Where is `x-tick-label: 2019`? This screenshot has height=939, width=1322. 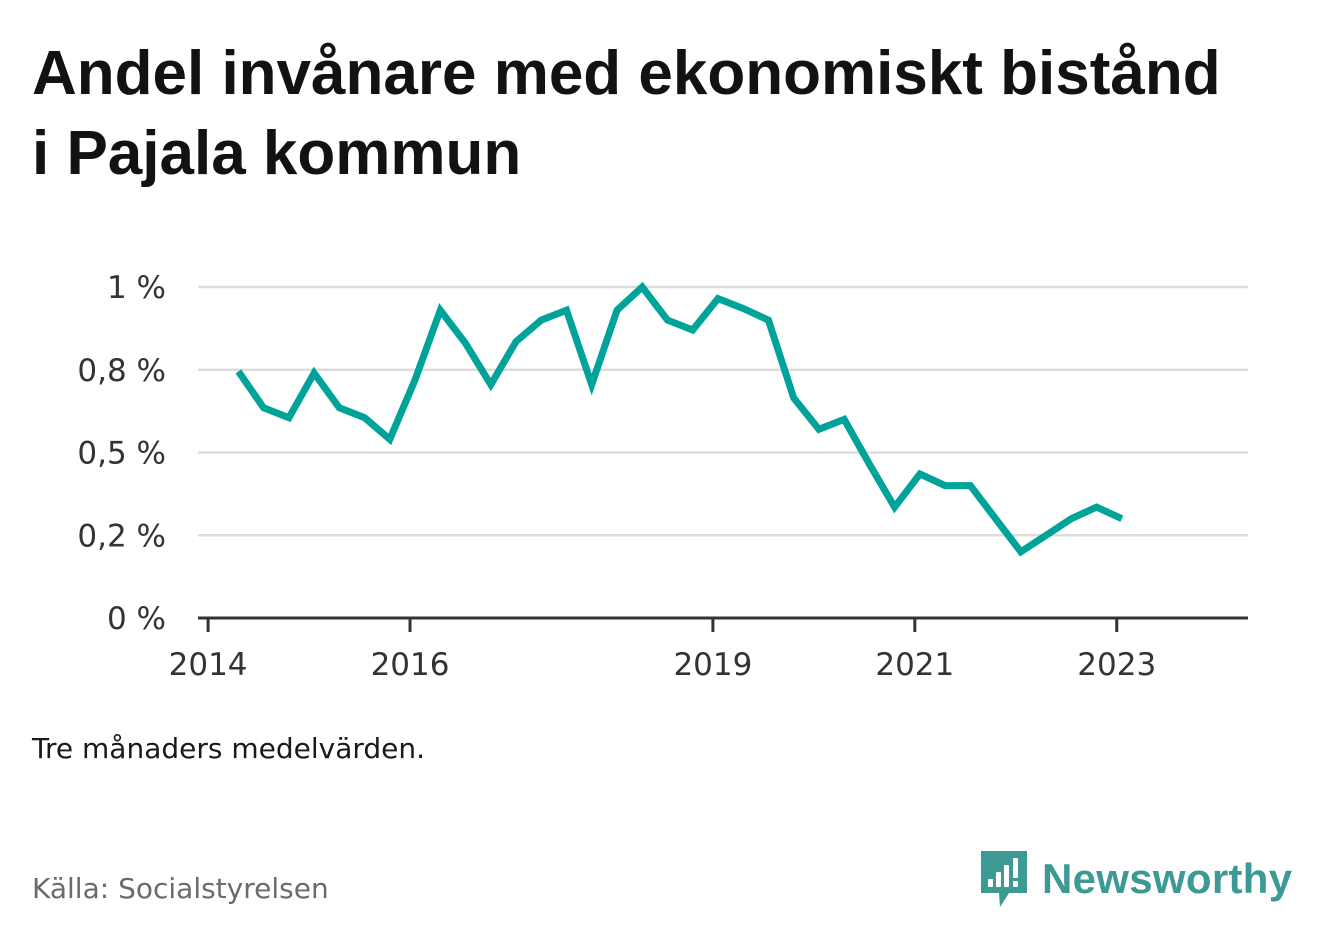 x-tick-label: 2019 is located at coordinates (712, 665).